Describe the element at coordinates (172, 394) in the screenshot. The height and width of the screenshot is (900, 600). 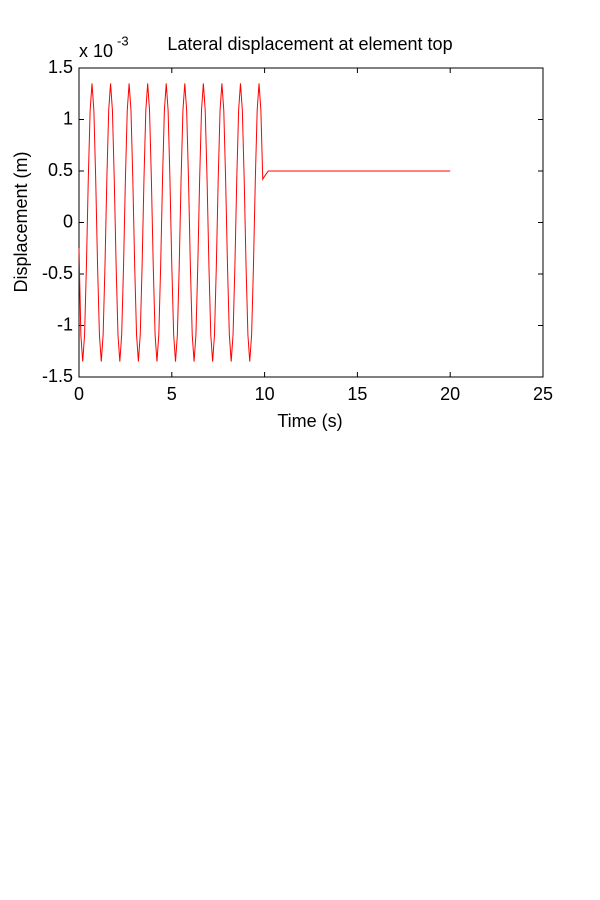
I see `x-tick-label: 5` at that location.